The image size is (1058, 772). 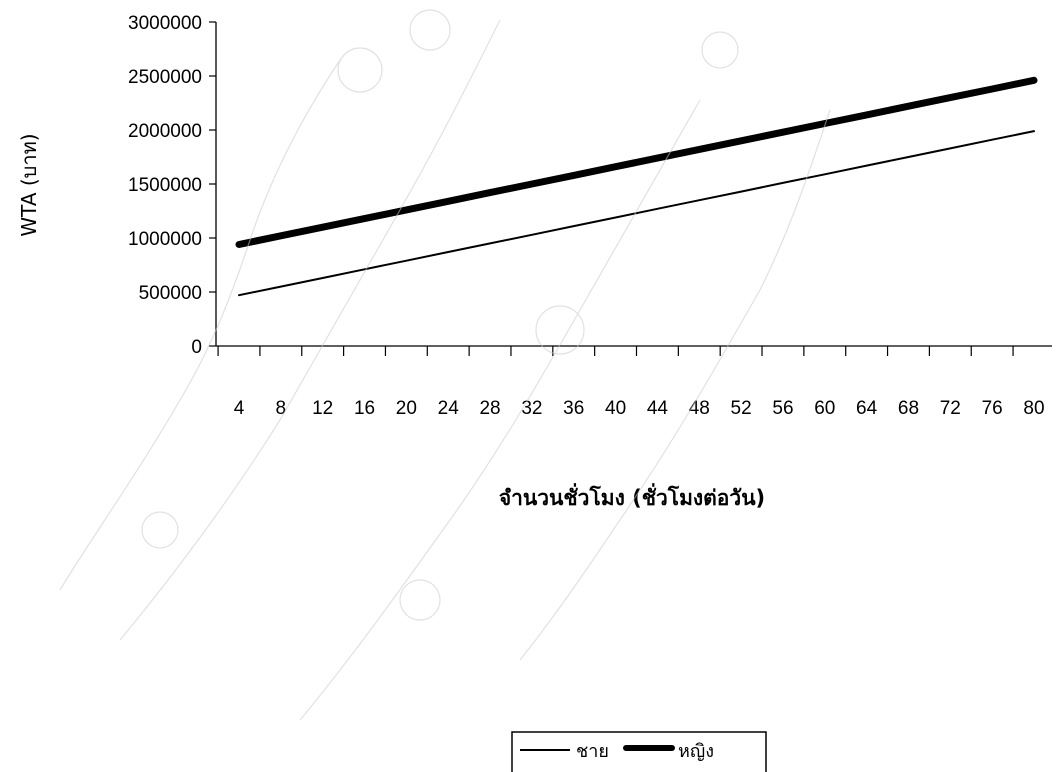 I want to click on x-tick-label: 12, so click(x=322, y=408).